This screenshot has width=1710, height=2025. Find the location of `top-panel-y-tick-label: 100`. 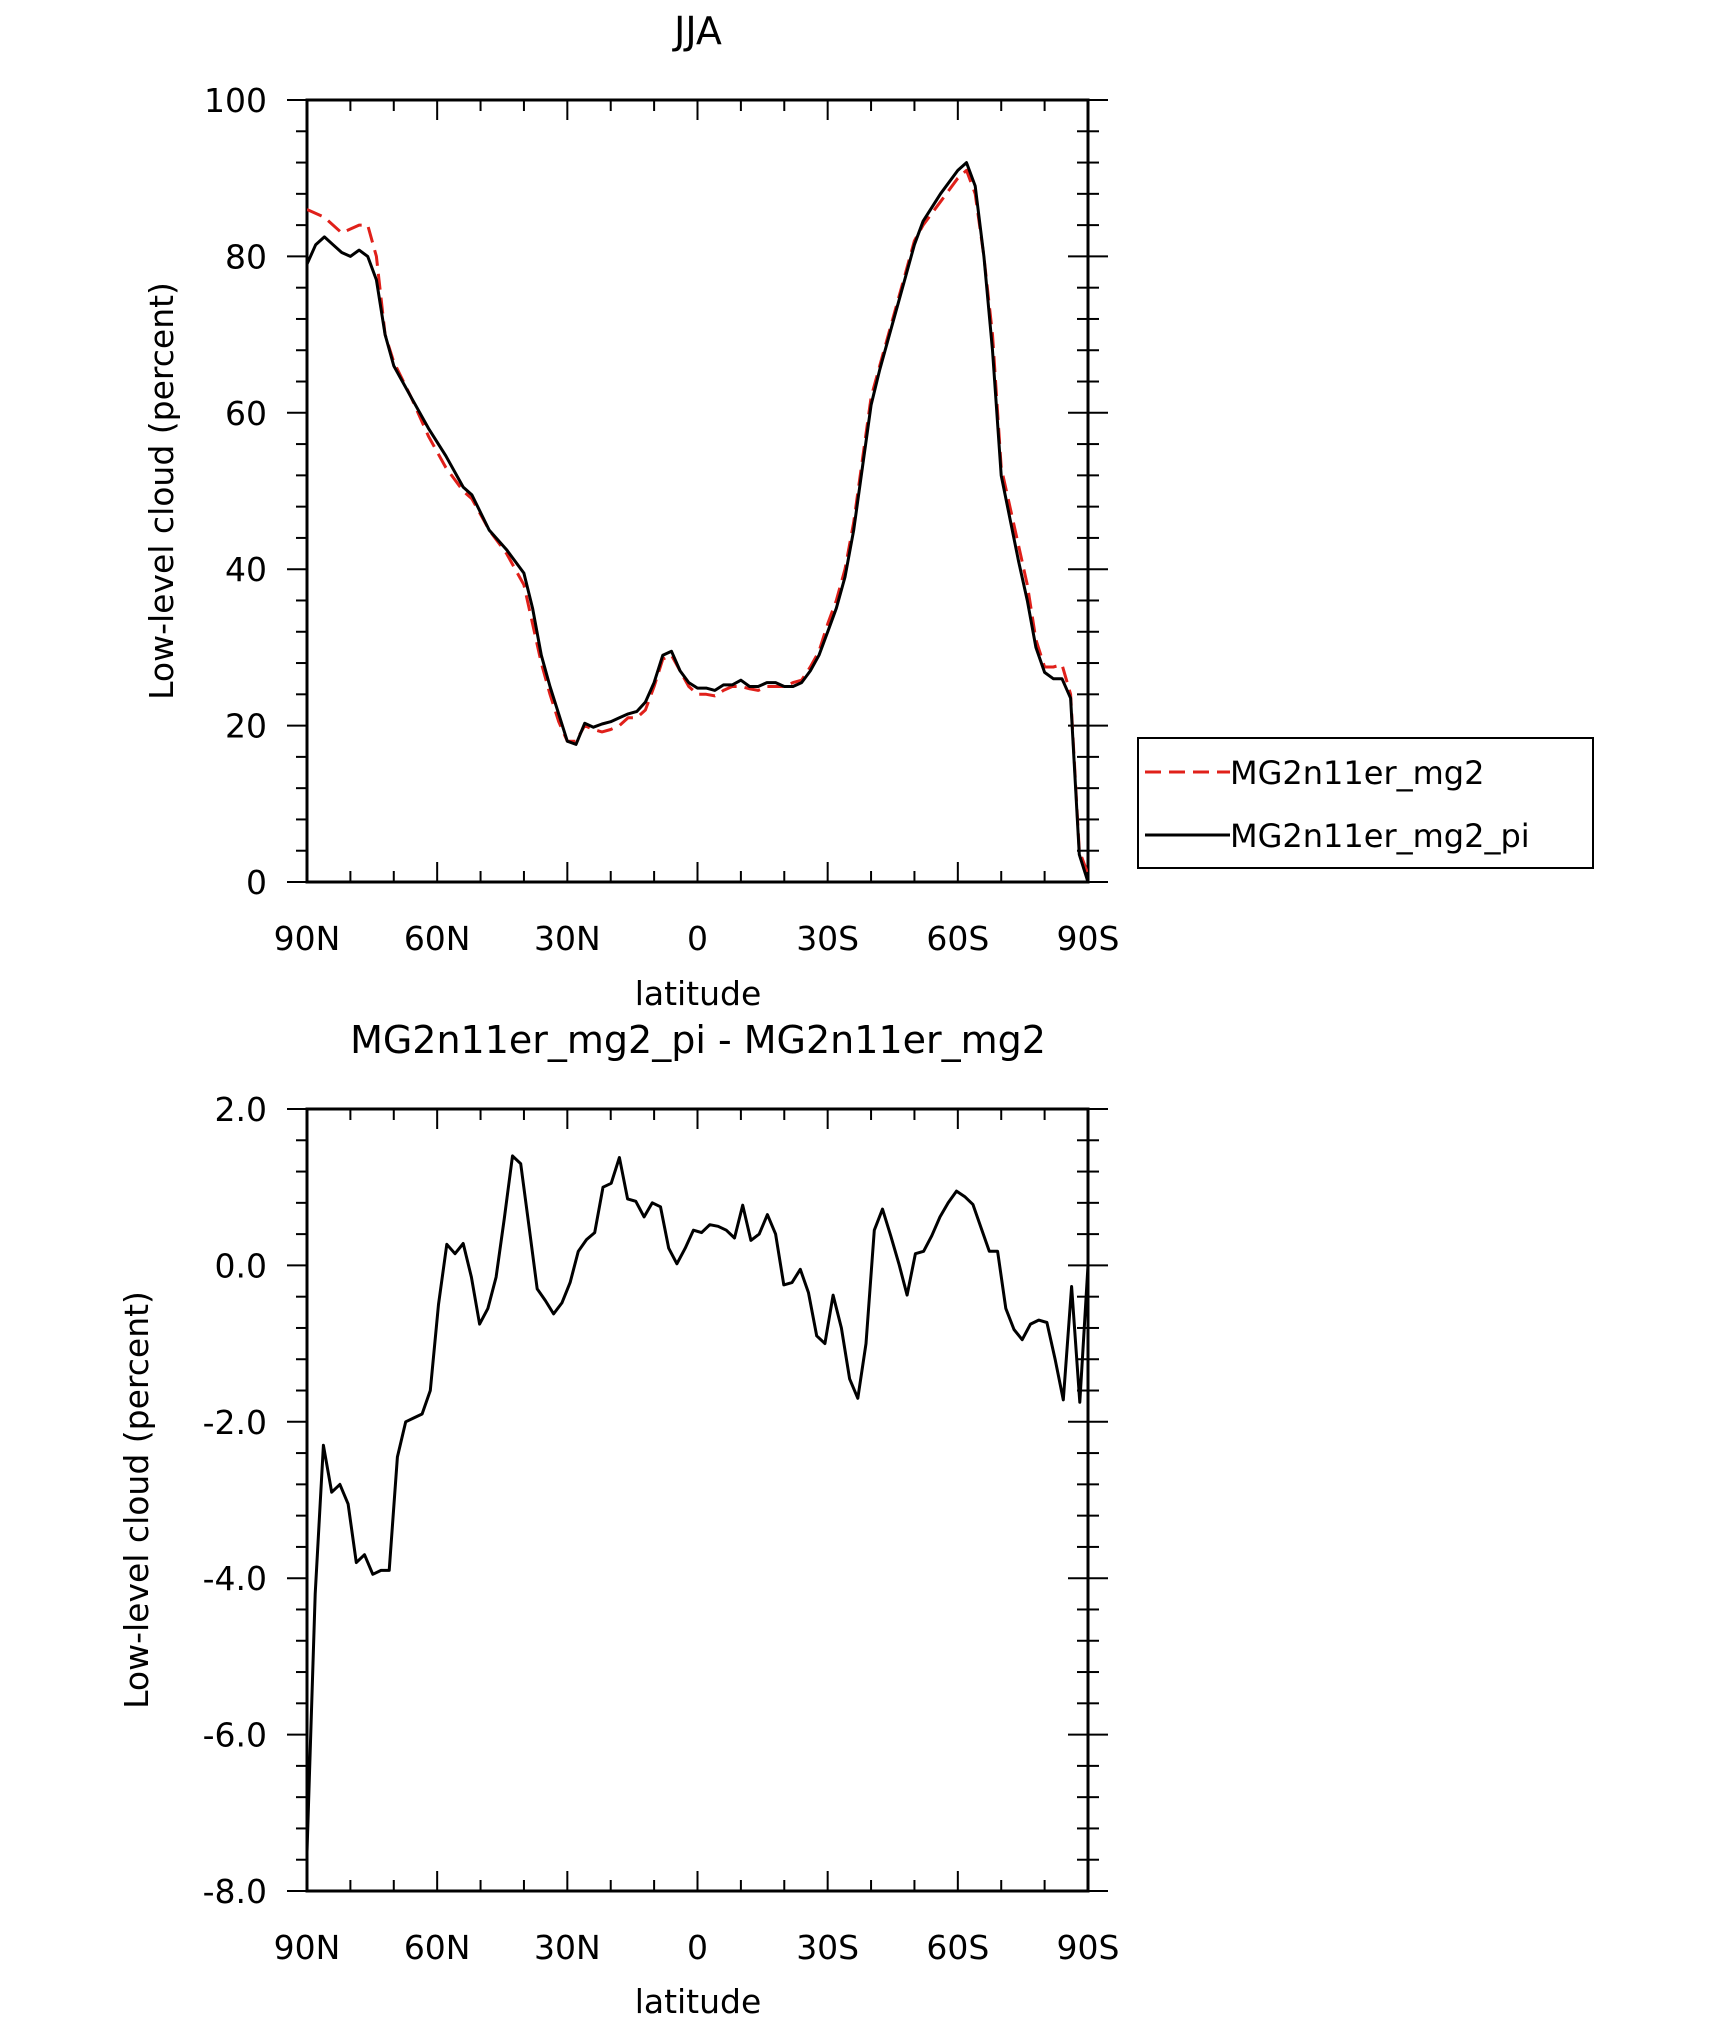

top-panel-y-tick-label: 100 is located at coordinates (235, 100).